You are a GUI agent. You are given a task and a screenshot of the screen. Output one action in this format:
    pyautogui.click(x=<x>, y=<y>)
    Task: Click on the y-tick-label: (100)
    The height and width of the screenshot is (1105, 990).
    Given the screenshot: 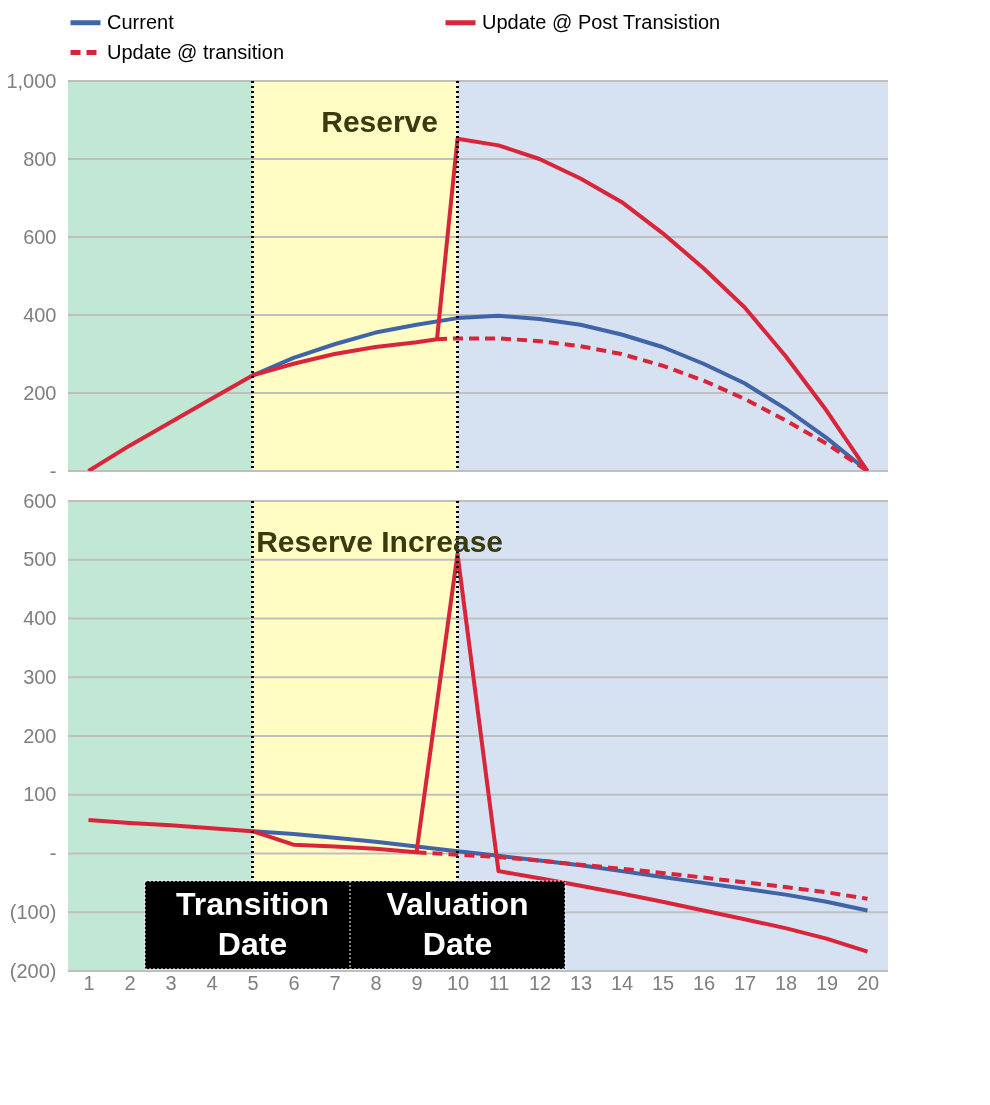 What is the action you would take?
    pyautogui.click(x=33, y=911)
    